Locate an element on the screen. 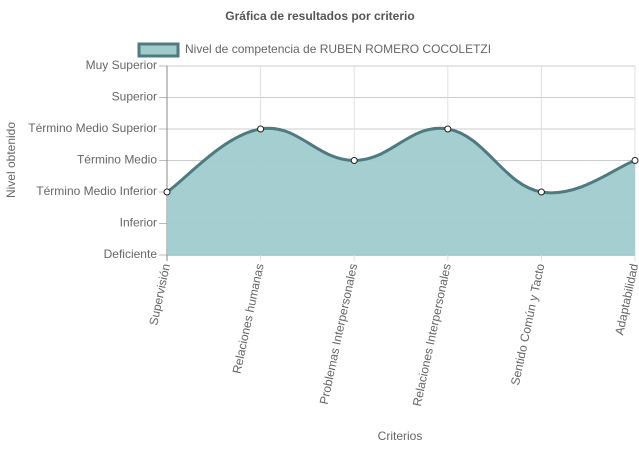 This screenshot has width=639, height=449. y-tick-label: Término Medio Inferior is located at coordinates (96, 191).